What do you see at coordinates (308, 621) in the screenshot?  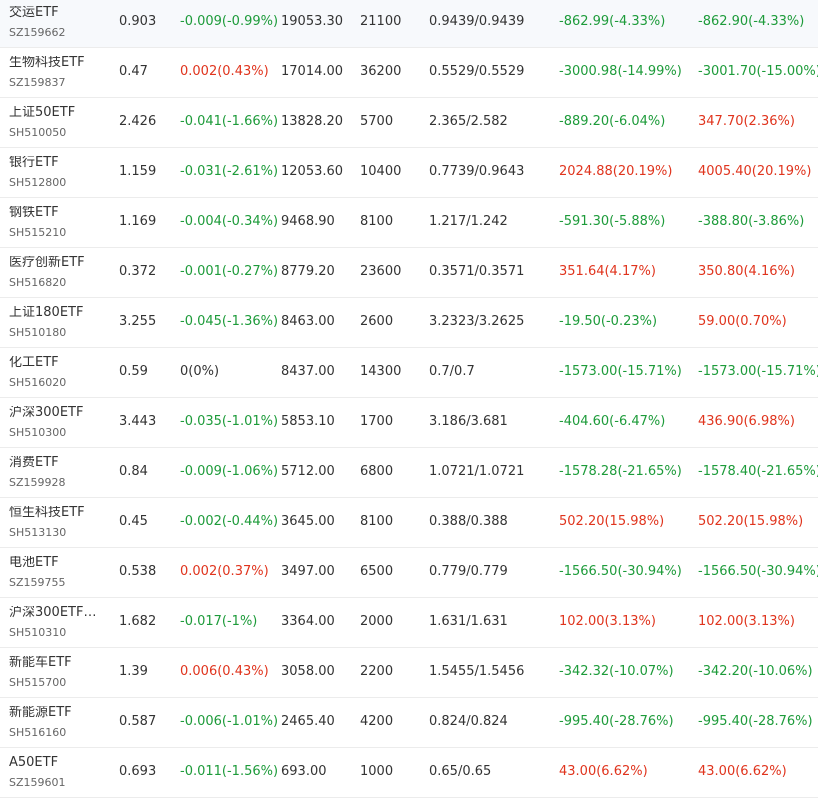 I see `market-value: 3364.00` at bounding box center [308, 621].